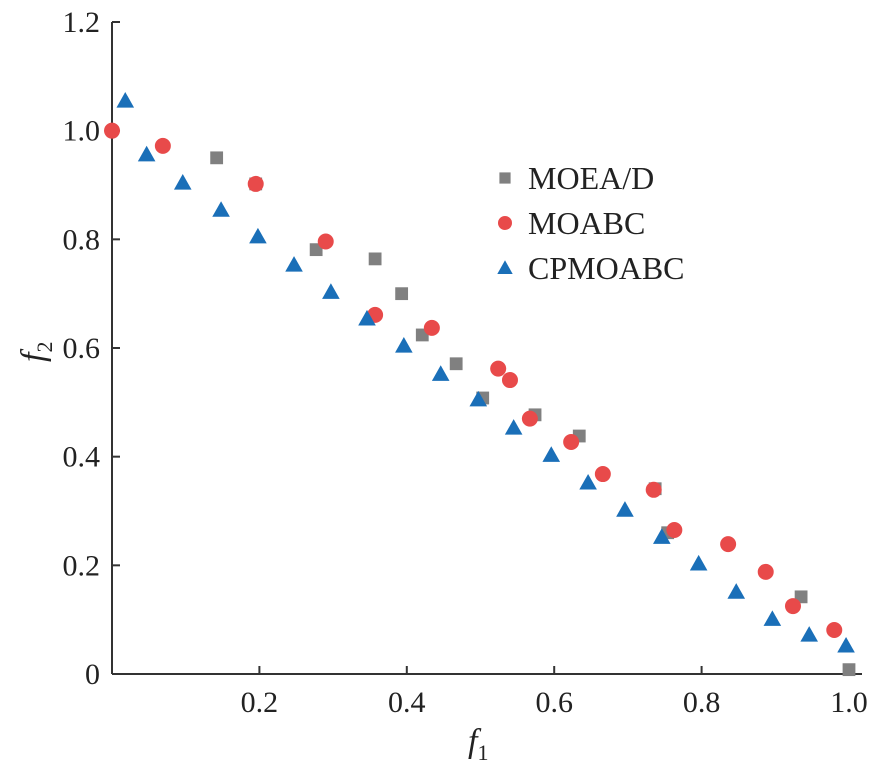 The image size is (880, 764). I want to click on legend: MOEA/D MOABC CPMOABC, so click(591, 223).